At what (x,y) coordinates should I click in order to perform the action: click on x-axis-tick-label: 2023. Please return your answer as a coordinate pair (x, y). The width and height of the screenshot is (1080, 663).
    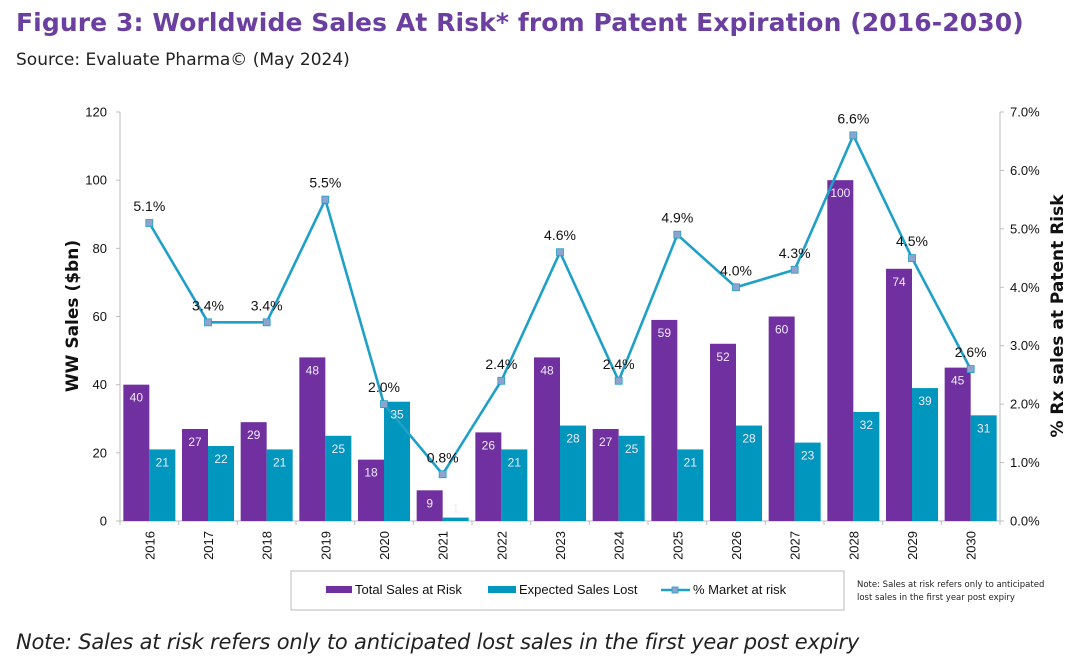
    Looking at the image, I should click on (560, 545).